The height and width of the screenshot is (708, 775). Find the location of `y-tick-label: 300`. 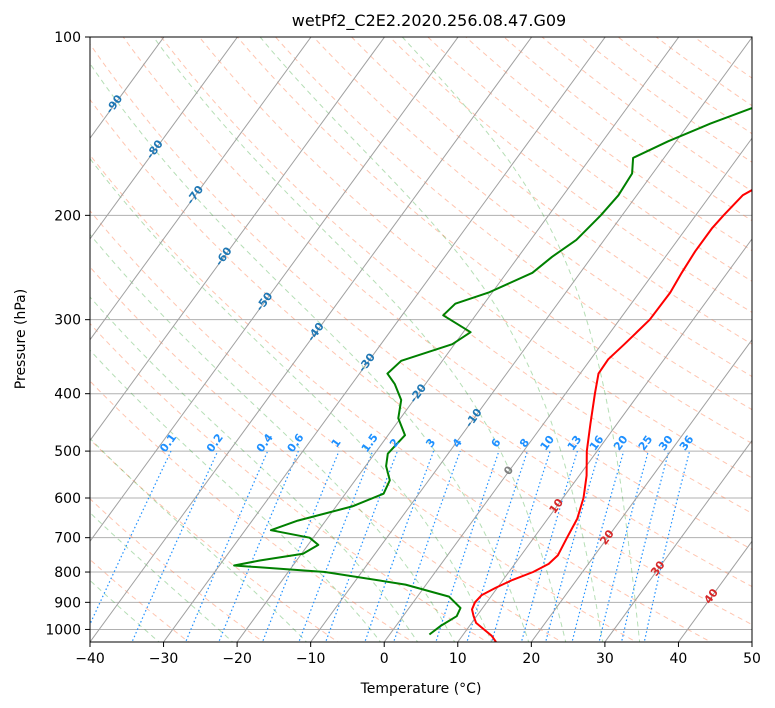

y-tick-label: 300 is located at coordinates (67, 321).